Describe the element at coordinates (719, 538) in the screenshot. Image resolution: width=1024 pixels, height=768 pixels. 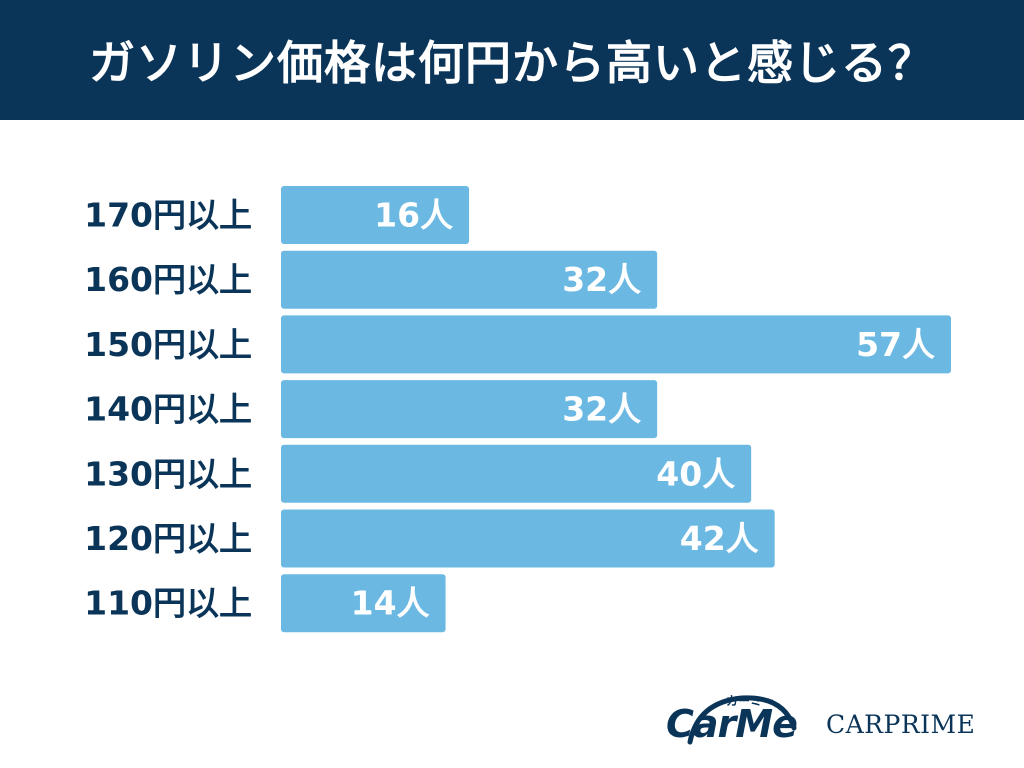
I see `bar-value-label: 42人` at that location.